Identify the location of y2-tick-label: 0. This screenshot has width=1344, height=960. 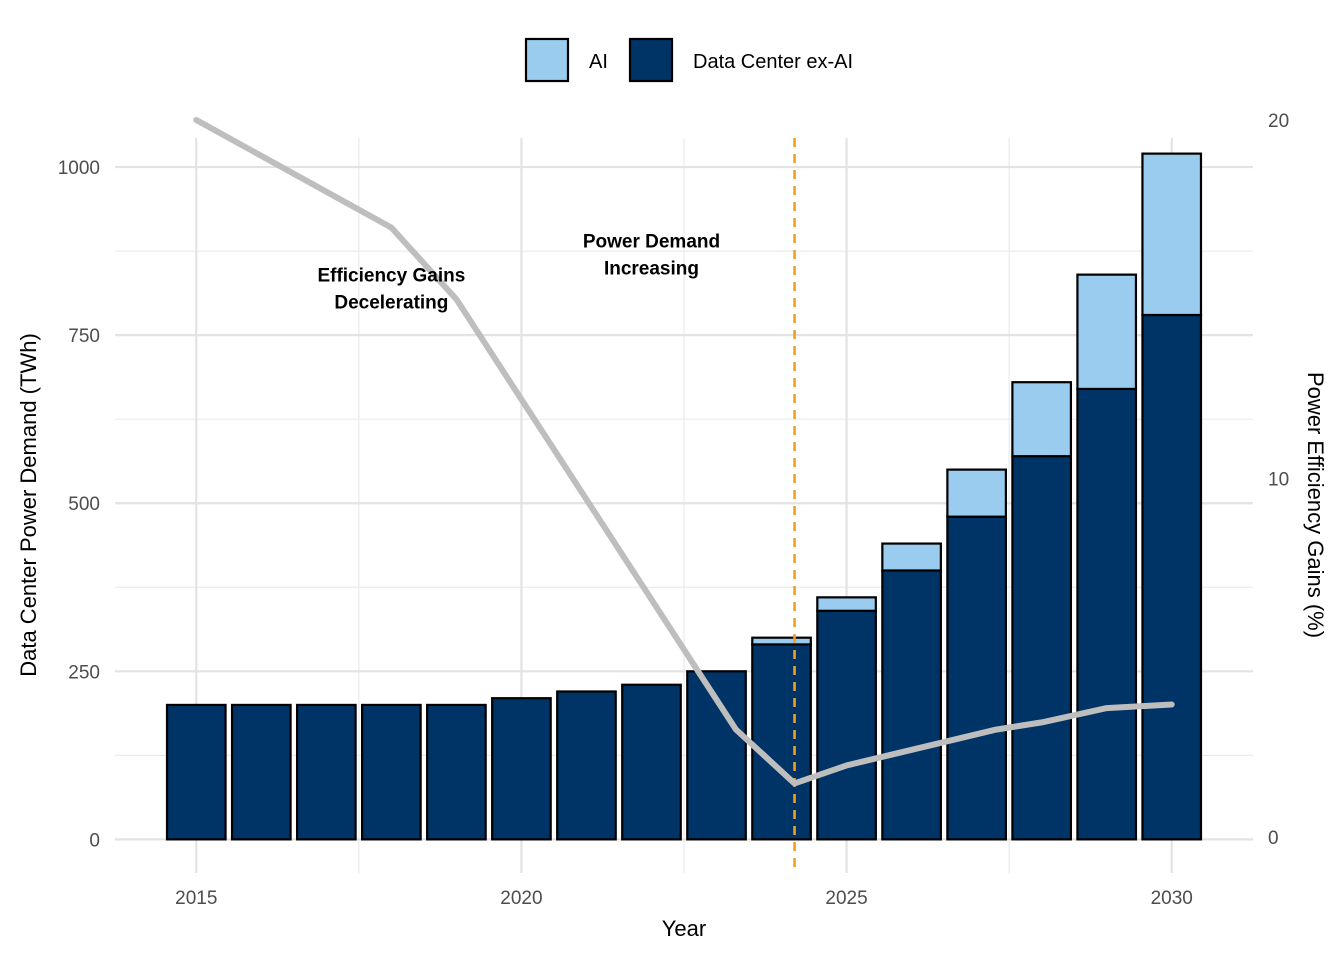
(1273, 838).